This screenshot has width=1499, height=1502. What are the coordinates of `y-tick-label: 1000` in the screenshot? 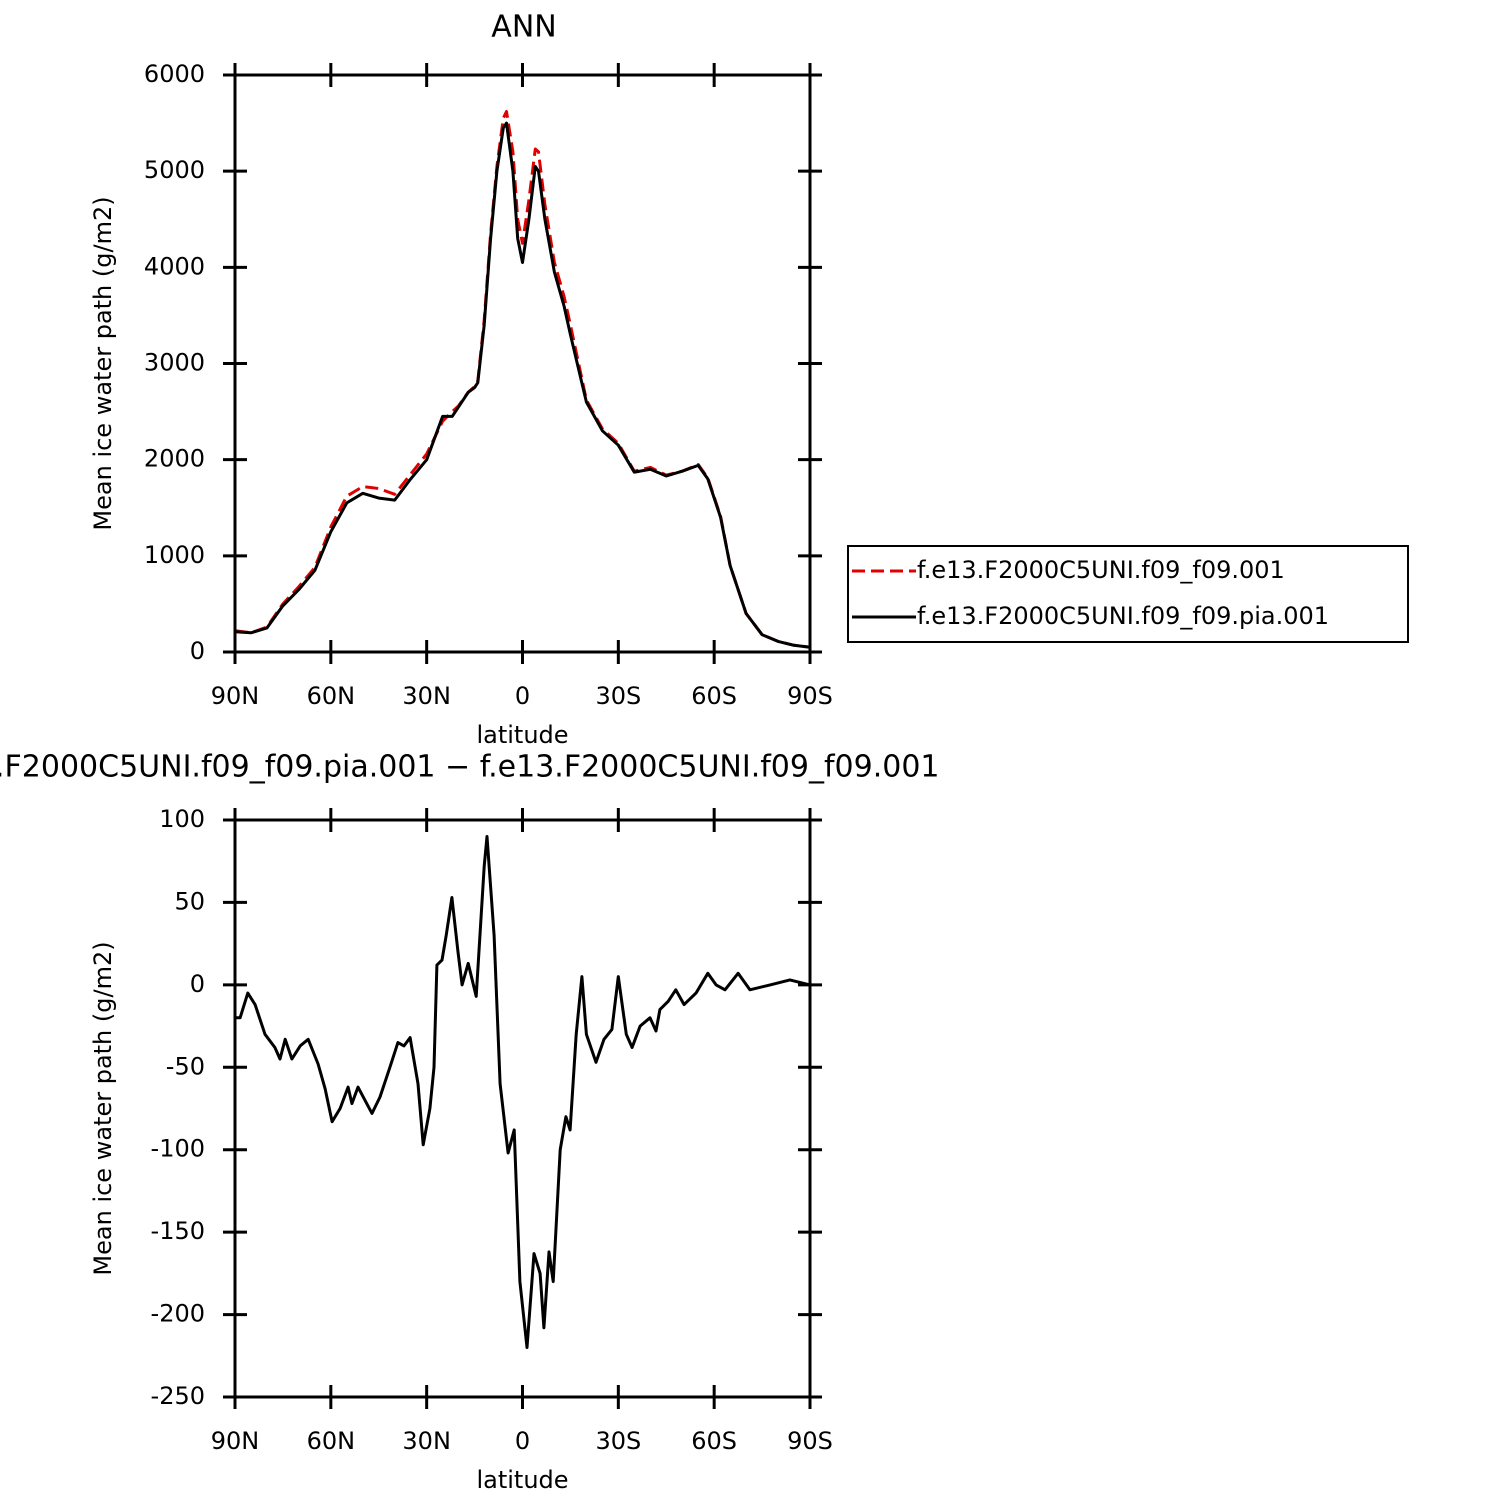 It's located at (174, 555).